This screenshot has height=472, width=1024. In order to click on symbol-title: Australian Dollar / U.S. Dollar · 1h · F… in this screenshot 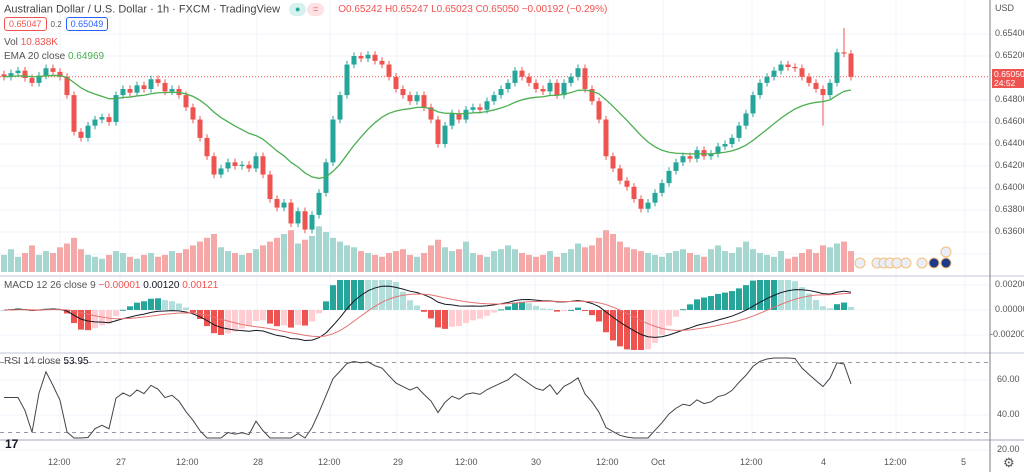, I will do `click(142, 9)`.